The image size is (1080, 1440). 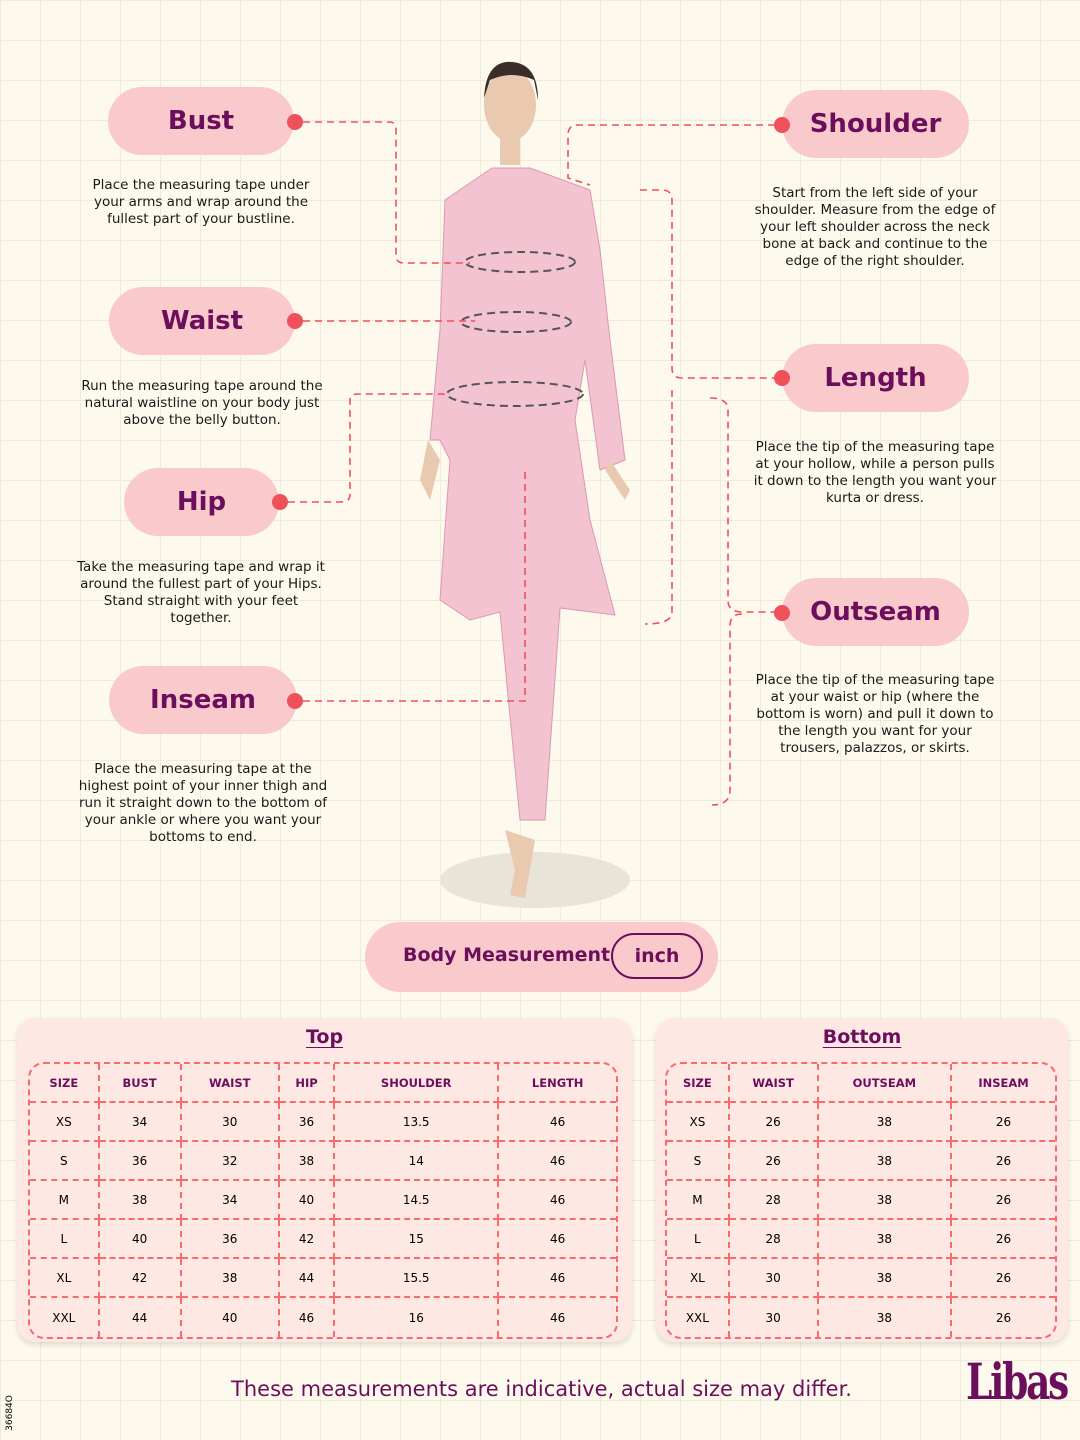 I want to click on brand-logo: Libas, so click(x=1017, y=1381).